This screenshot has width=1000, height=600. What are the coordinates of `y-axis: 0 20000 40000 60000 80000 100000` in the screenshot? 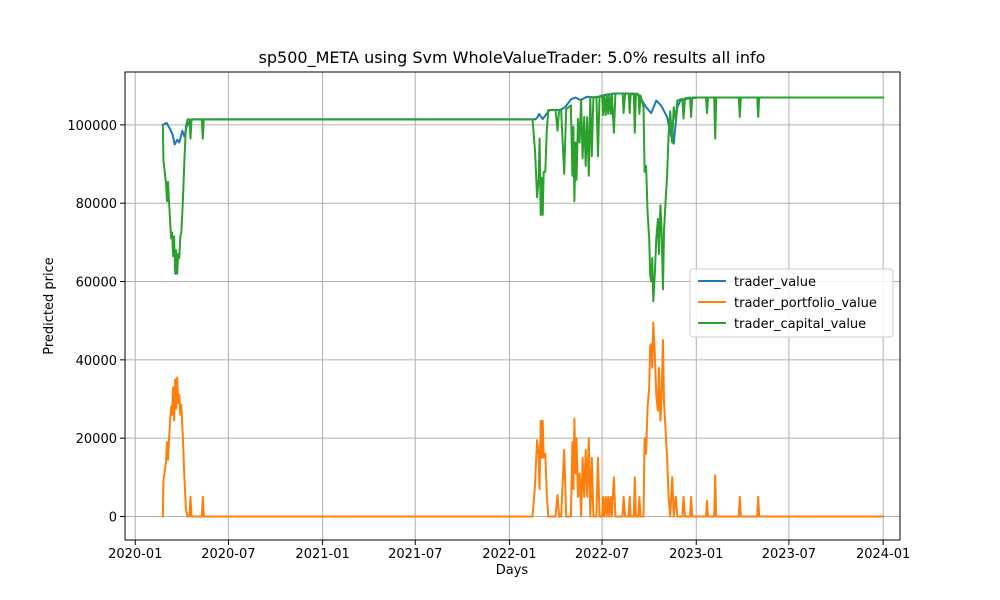 It's located at (96, 322).